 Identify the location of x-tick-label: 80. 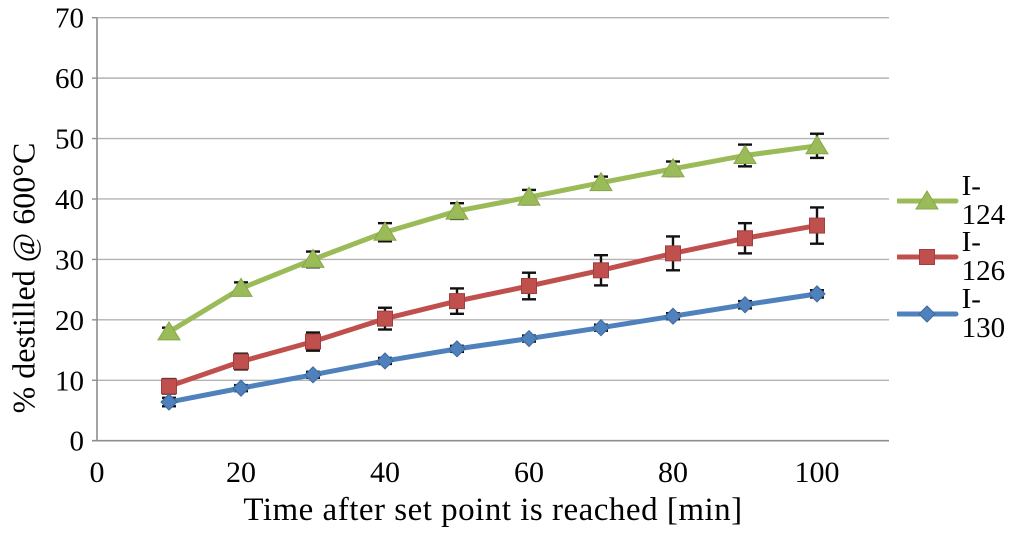
(673, 472).